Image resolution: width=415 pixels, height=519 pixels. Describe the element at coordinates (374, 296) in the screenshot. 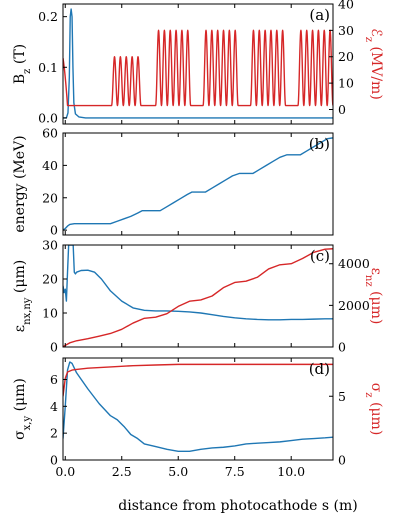

I see `y-axis-label-right: εnz (μm)` at that location.